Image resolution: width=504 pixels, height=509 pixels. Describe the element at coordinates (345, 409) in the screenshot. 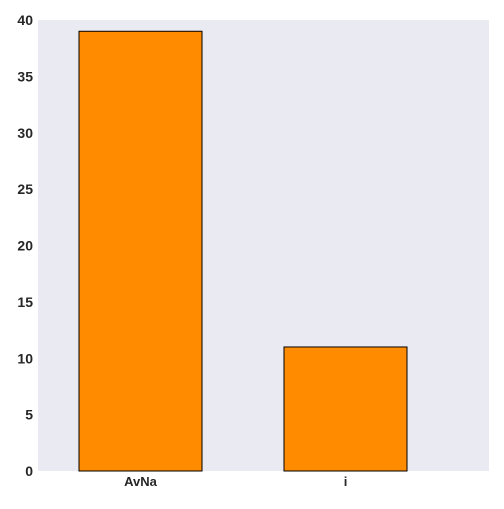

I see `bar-i` at that location.